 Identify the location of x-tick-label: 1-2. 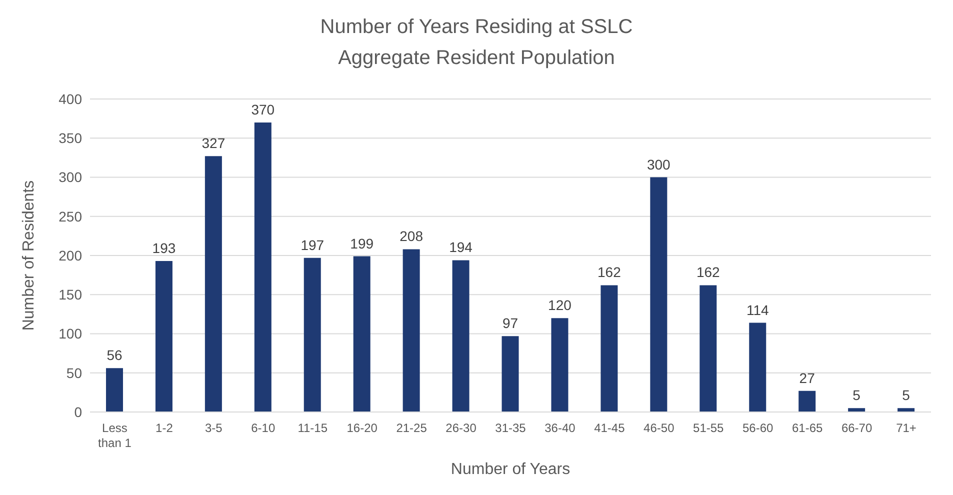
(165, 428).